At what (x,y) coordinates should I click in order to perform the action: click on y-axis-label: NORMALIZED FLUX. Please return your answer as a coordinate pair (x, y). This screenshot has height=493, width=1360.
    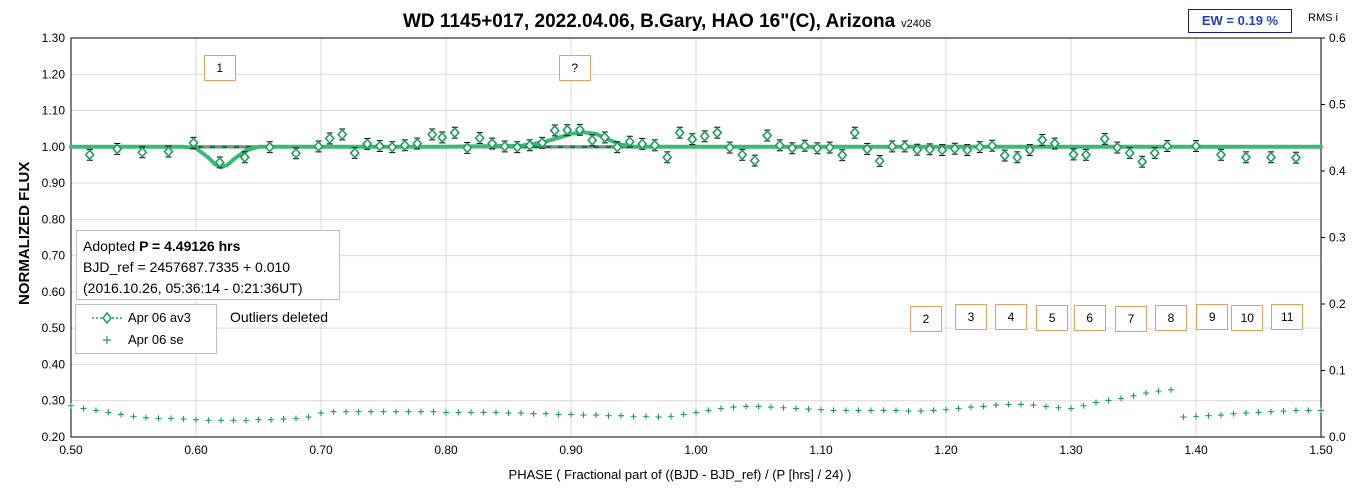
    Looking at the image, I should click on (24, 233).